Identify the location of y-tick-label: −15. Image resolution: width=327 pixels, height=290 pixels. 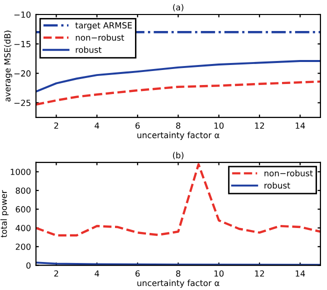
(22, 44).